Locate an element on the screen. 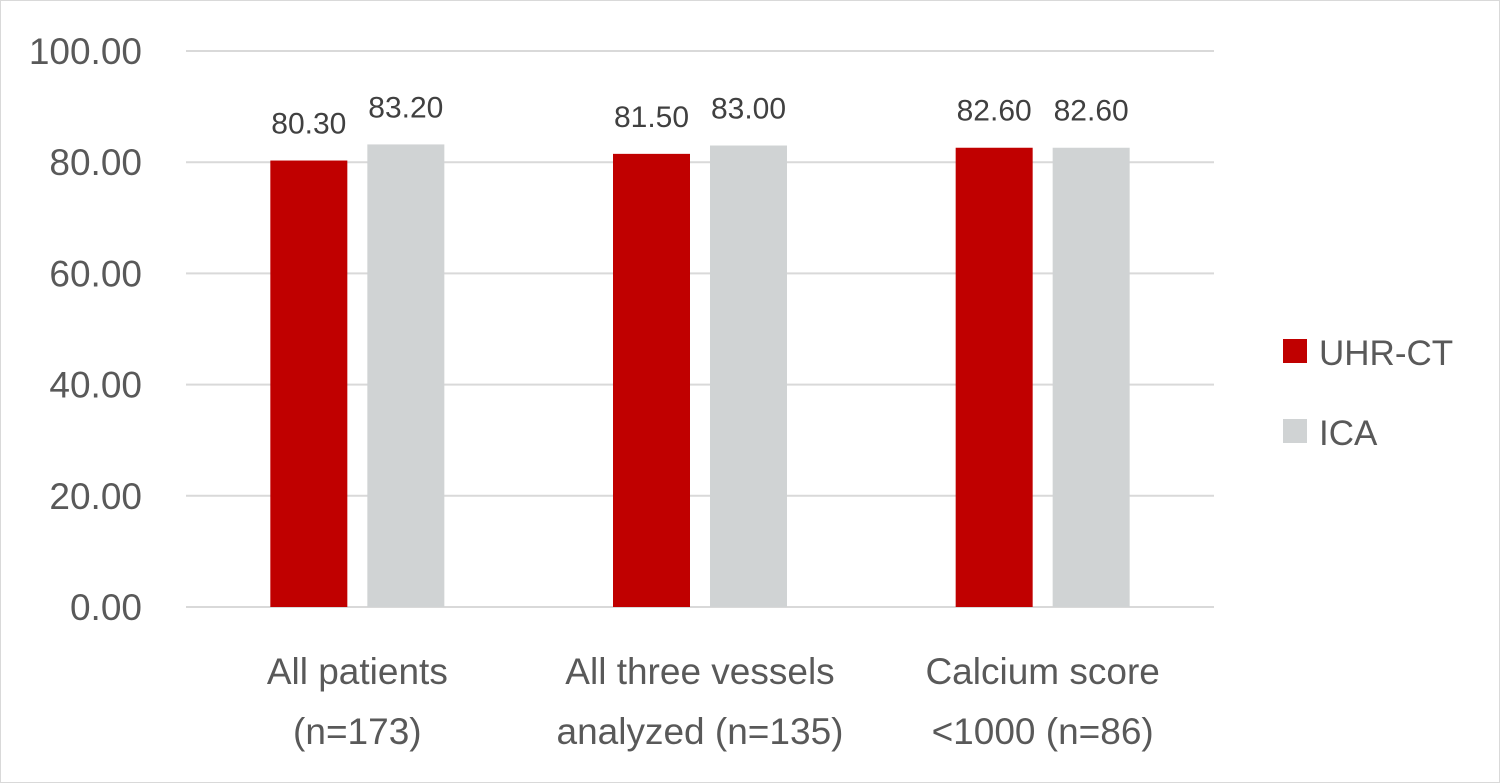 The width and height of the screenshot is (1500, 783). y-tick-label: 80.00 is located at coordinates (95, 162).